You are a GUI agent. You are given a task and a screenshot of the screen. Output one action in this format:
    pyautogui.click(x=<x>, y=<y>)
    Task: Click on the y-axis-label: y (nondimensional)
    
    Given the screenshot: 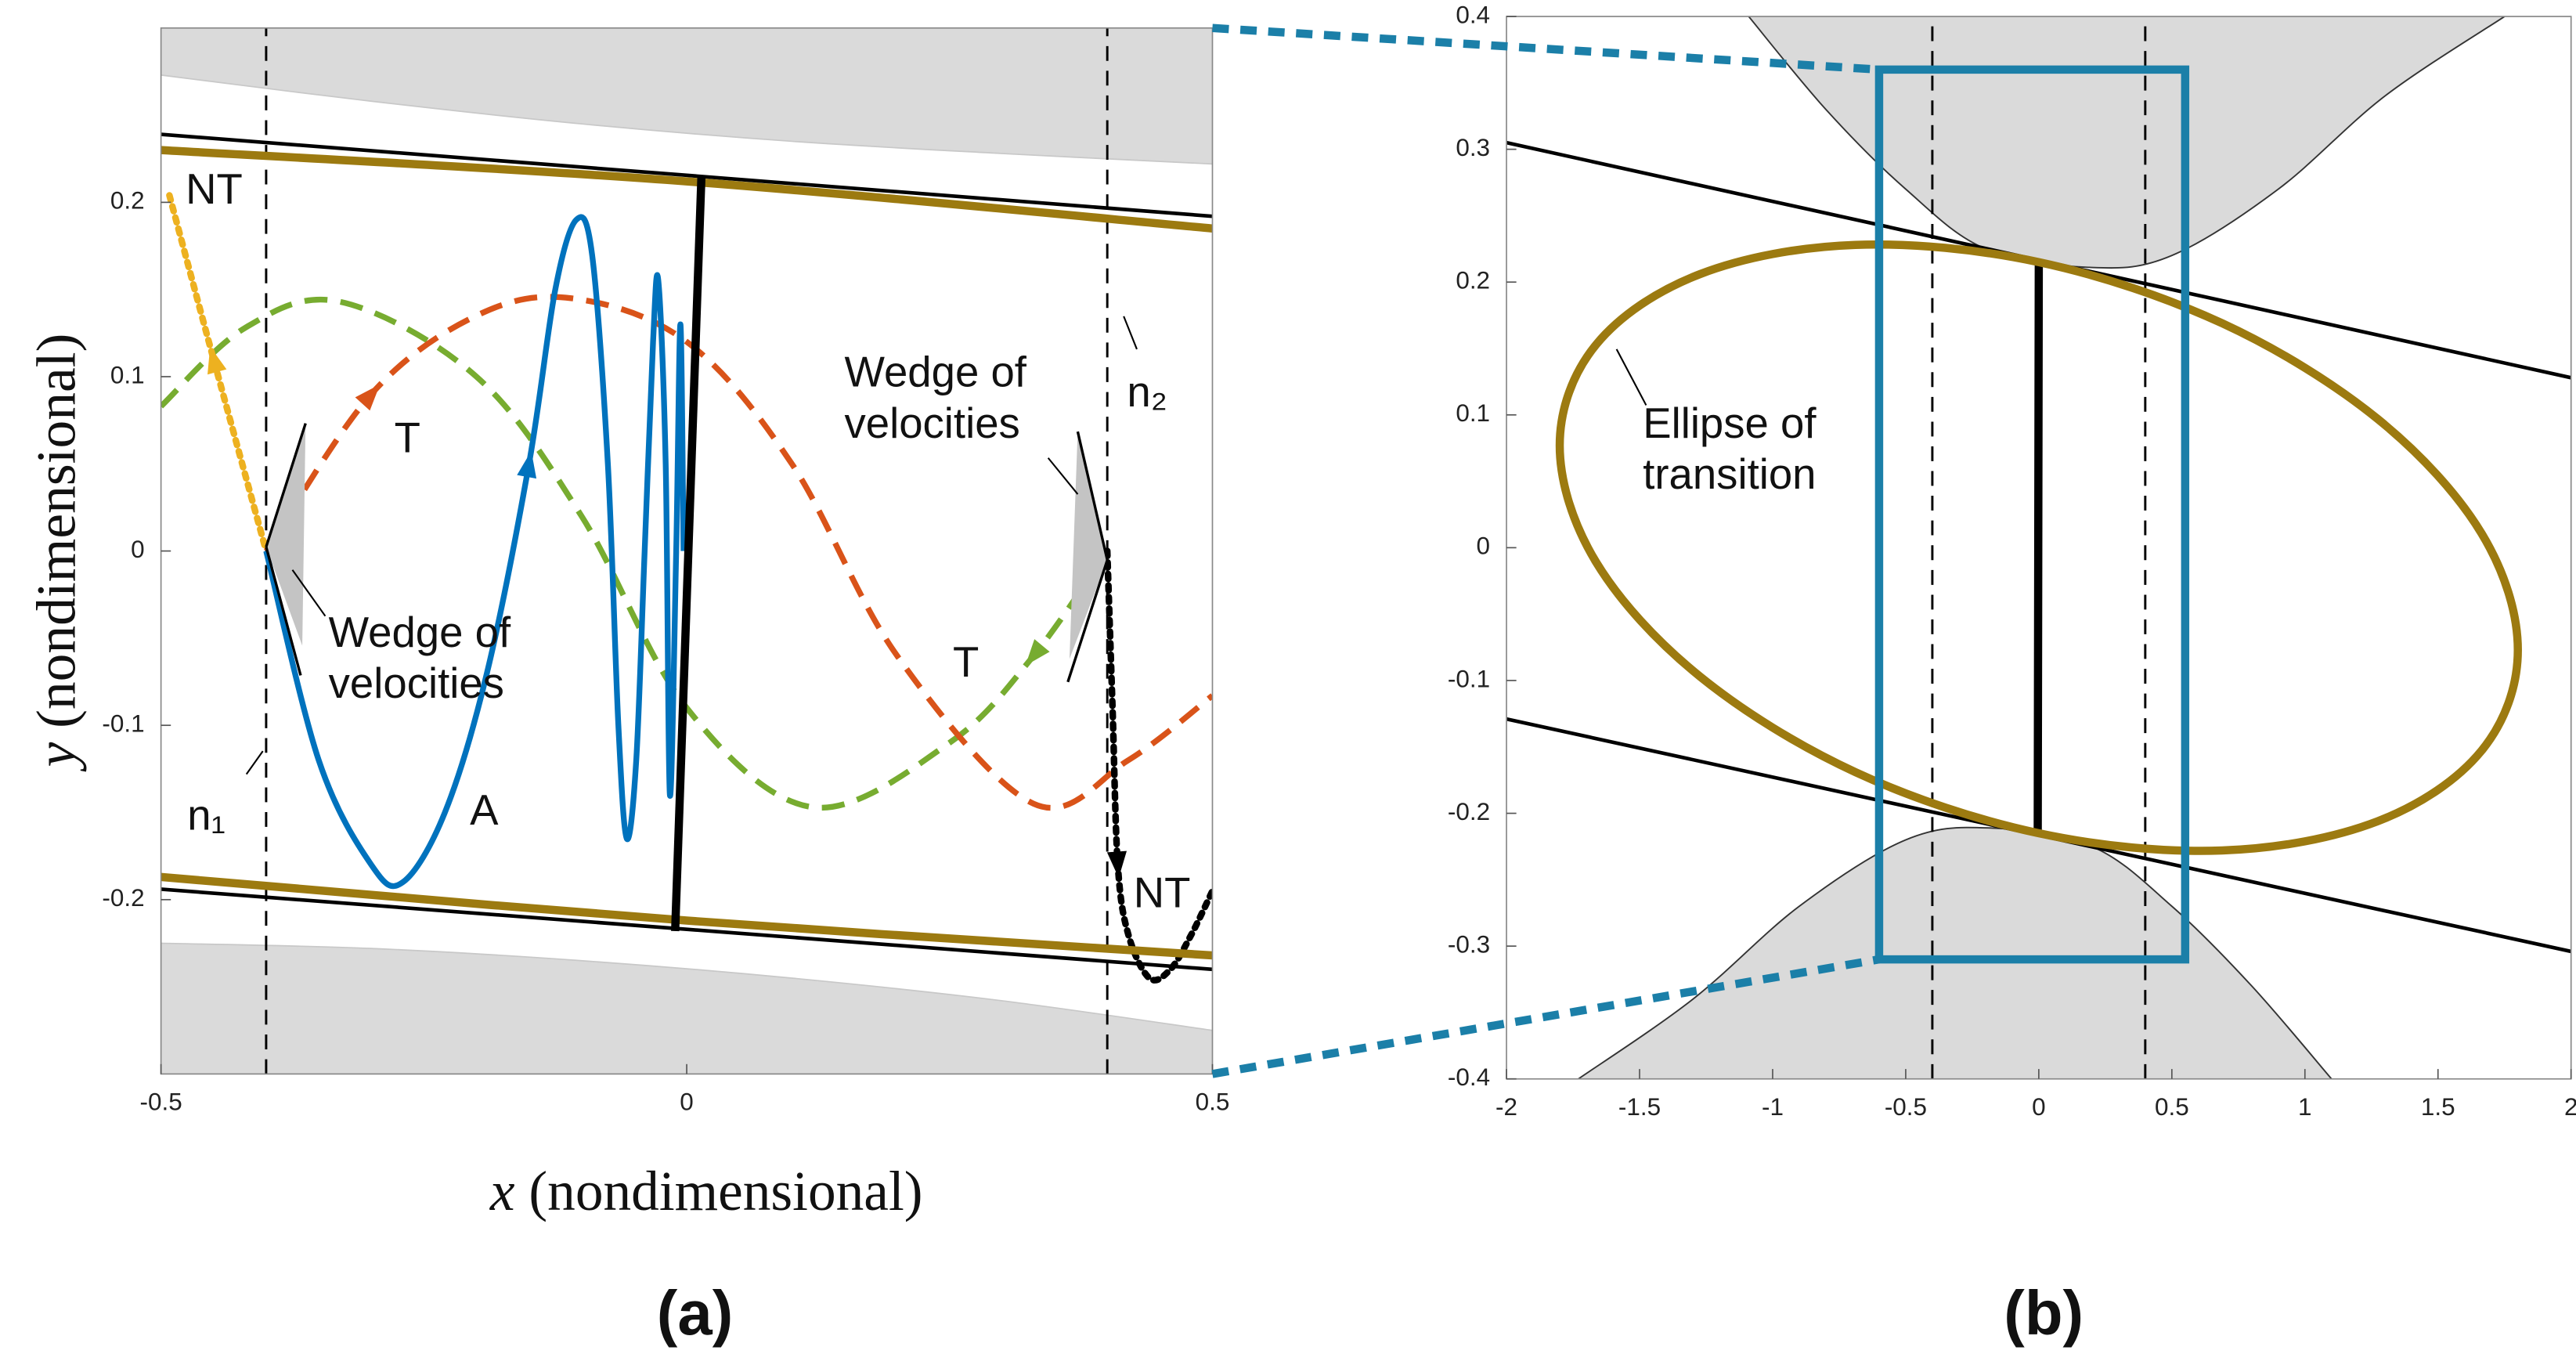 What is the action you would take?
    pyautogui.click(x=57, y=553)
    